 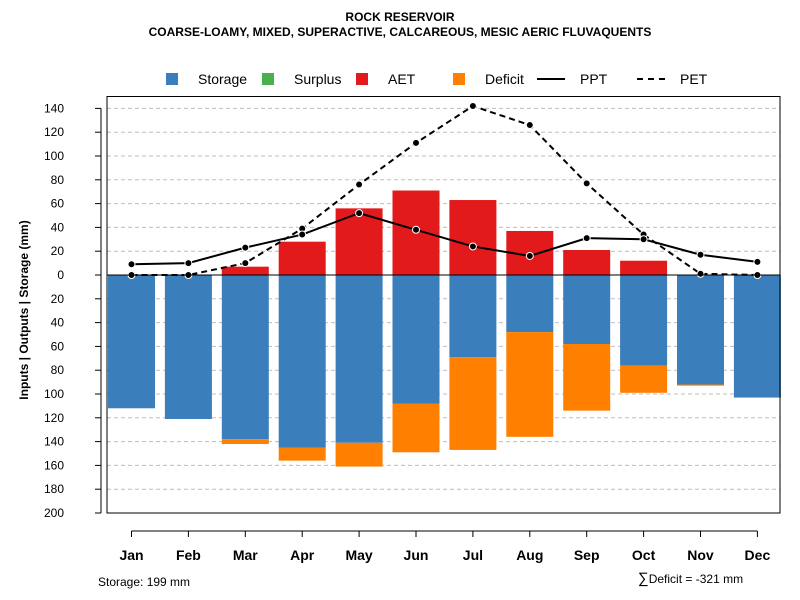 I want to click on y-tick-label: 200, so click(x=54, y=513).